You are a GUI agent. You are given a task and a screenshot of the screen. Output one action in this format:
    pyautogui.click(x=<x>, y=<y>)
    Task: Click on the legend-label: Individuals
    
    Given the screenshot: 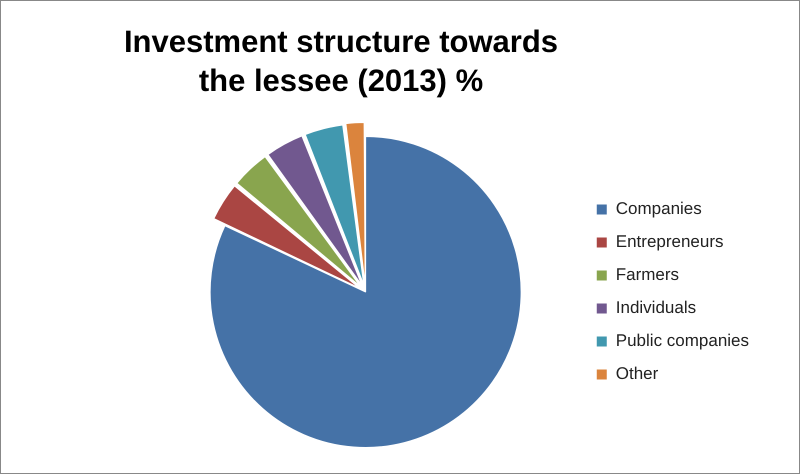 What is the action you would take?
    pyautogui.click(x=656, y=308)
    